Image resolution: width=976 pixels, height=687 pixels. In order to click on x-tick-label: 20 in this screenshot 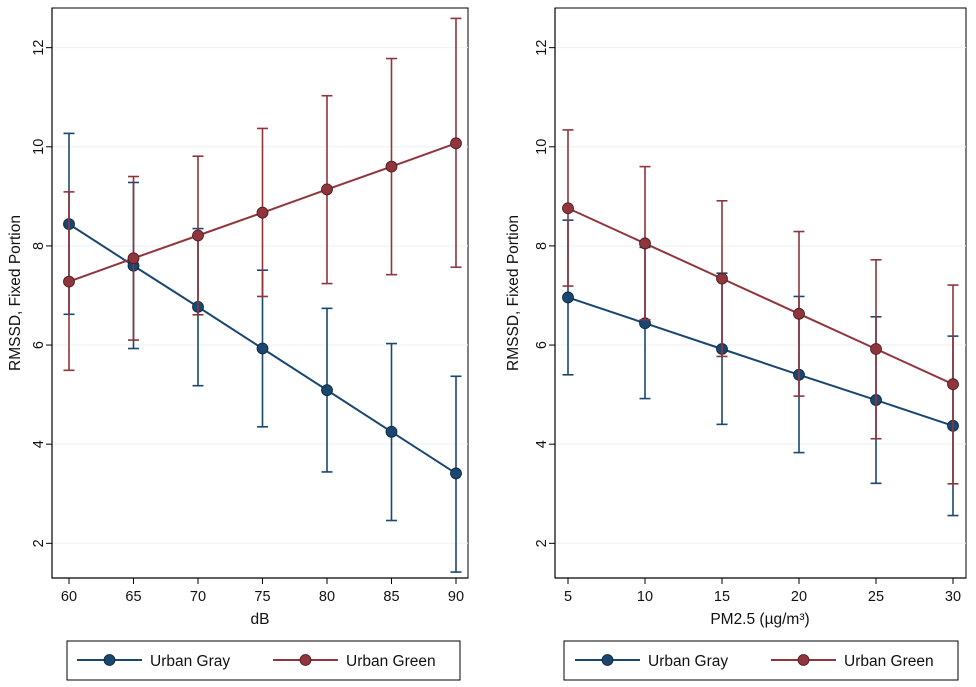, I will do `click(799, 597)`.